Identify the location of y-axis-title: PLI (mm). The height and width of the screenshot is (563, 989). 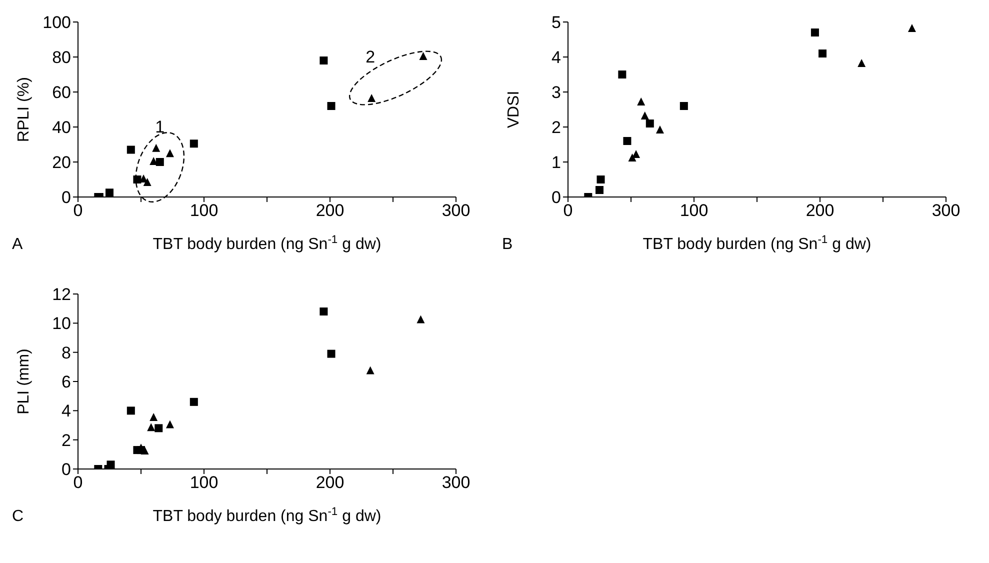
(24, 381).